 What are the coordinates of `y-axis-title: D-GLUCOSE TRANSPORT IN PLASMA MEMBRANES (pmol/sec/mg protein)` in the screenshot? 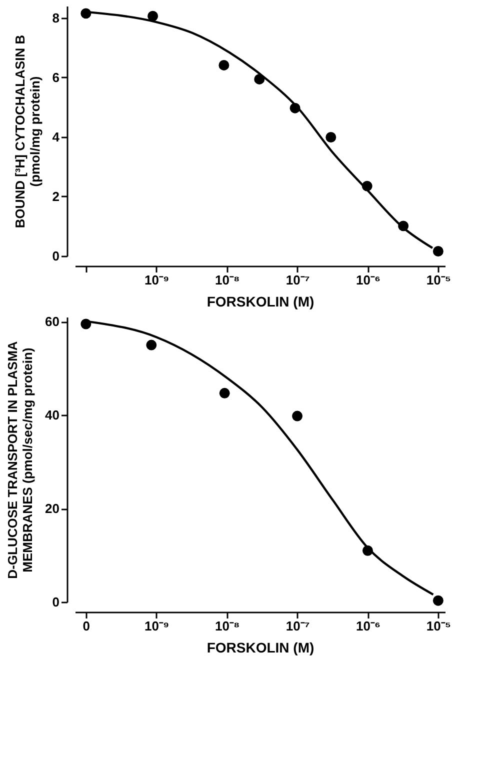 It's located at (20, 459).